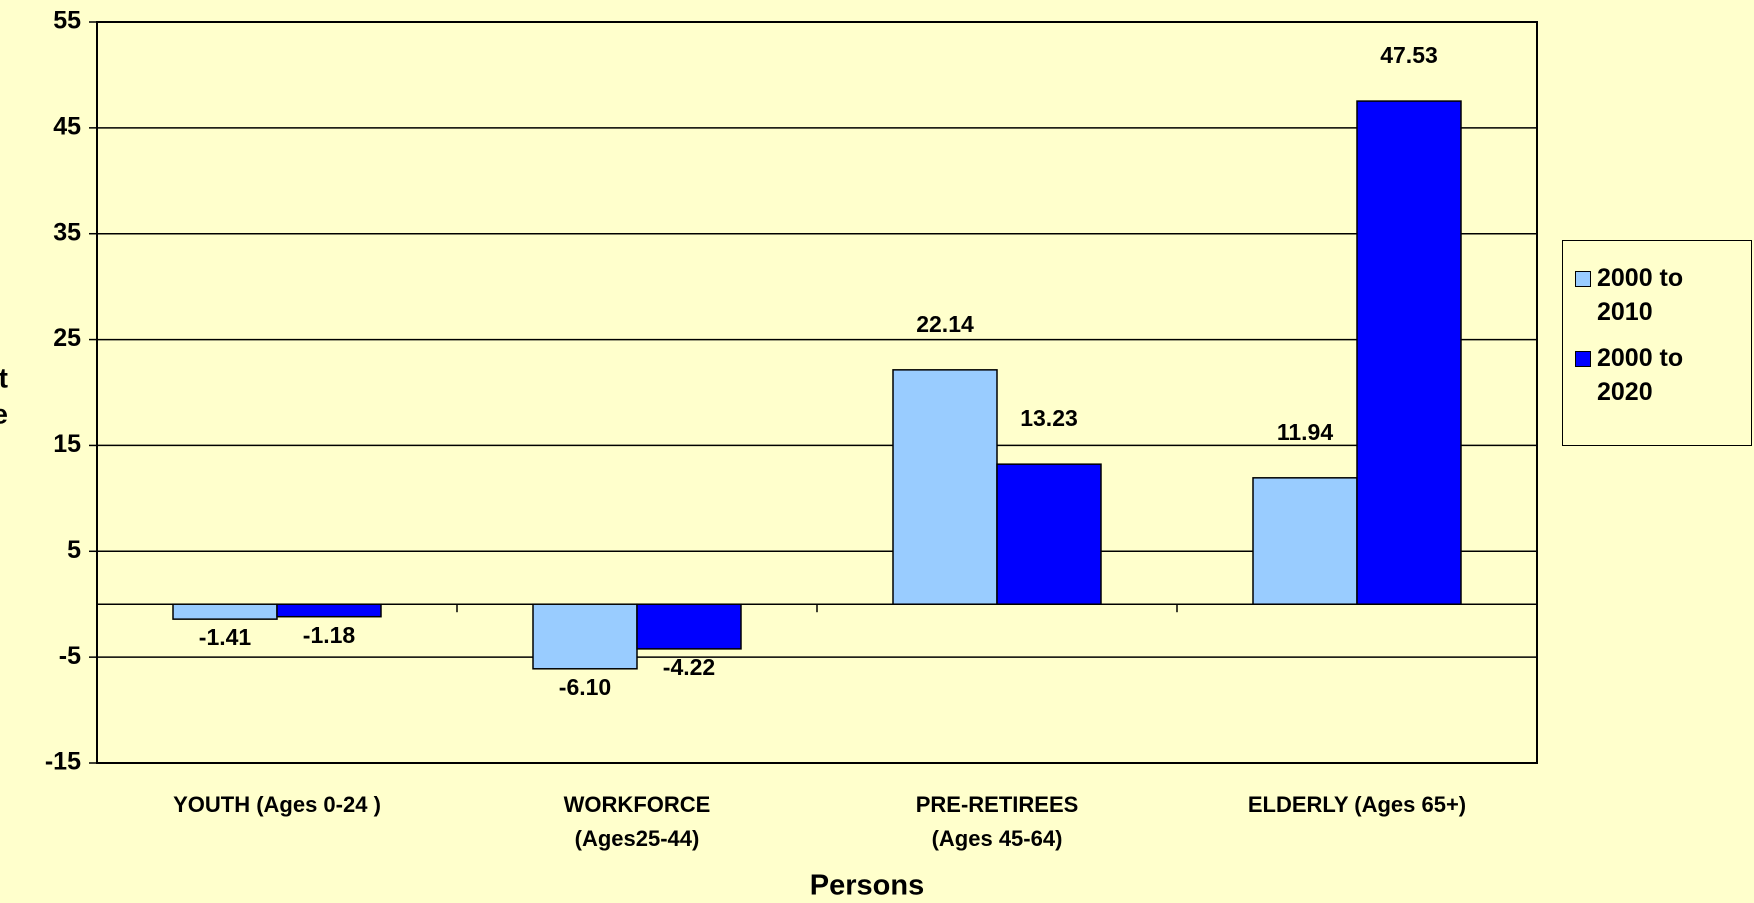 Image resolution: width=1754 pixels, height=903 pixels. I want to click on value-label: -6.10, so click(585, 687).